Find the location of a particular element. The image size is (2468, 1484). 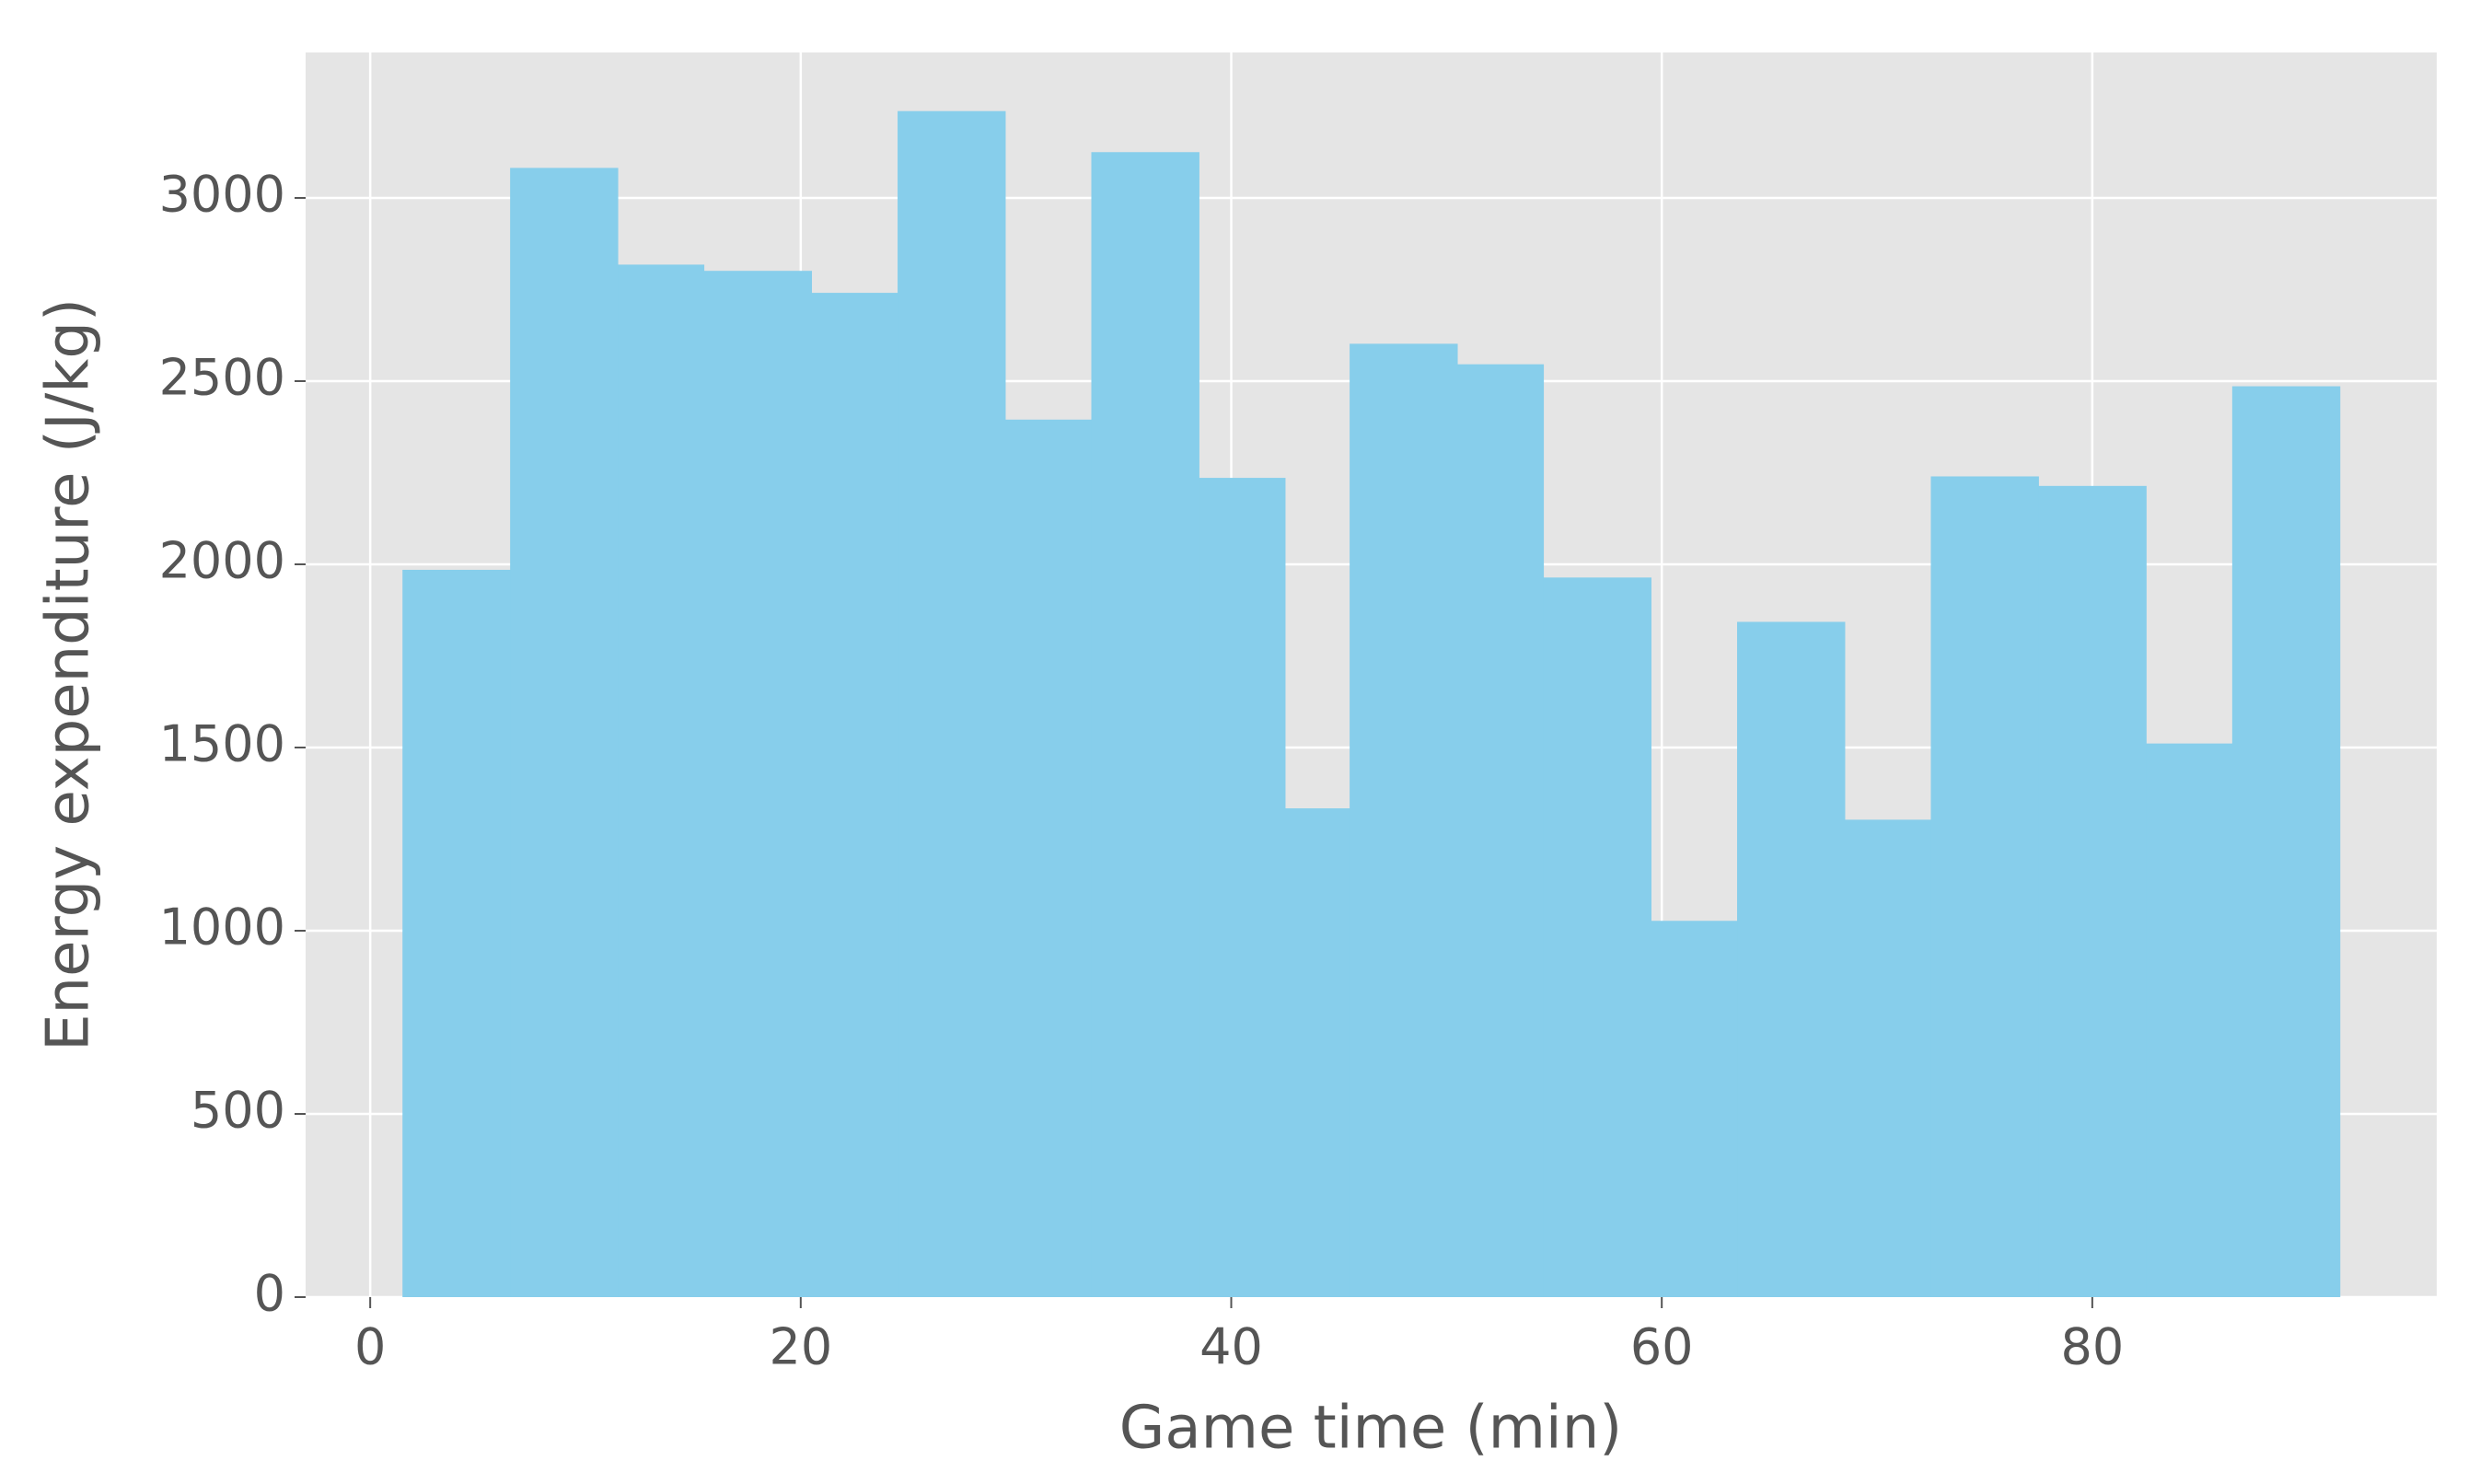

y-tick-label: 1500 is located at coordinates (222, 744).